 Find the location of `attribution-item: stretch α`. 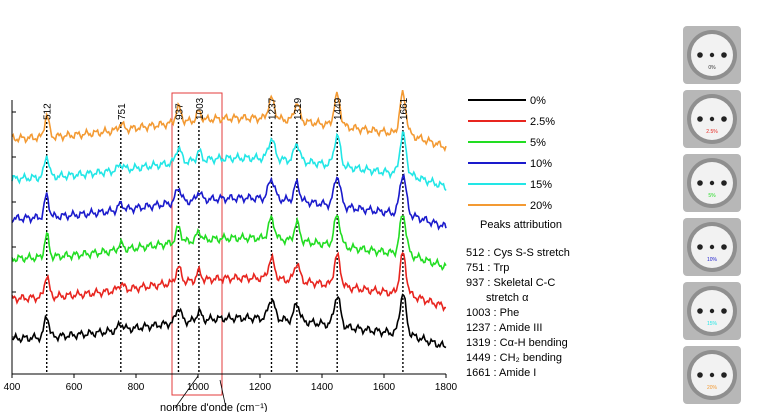

attribution-item: stretch α is located at coordinates (507, 298).